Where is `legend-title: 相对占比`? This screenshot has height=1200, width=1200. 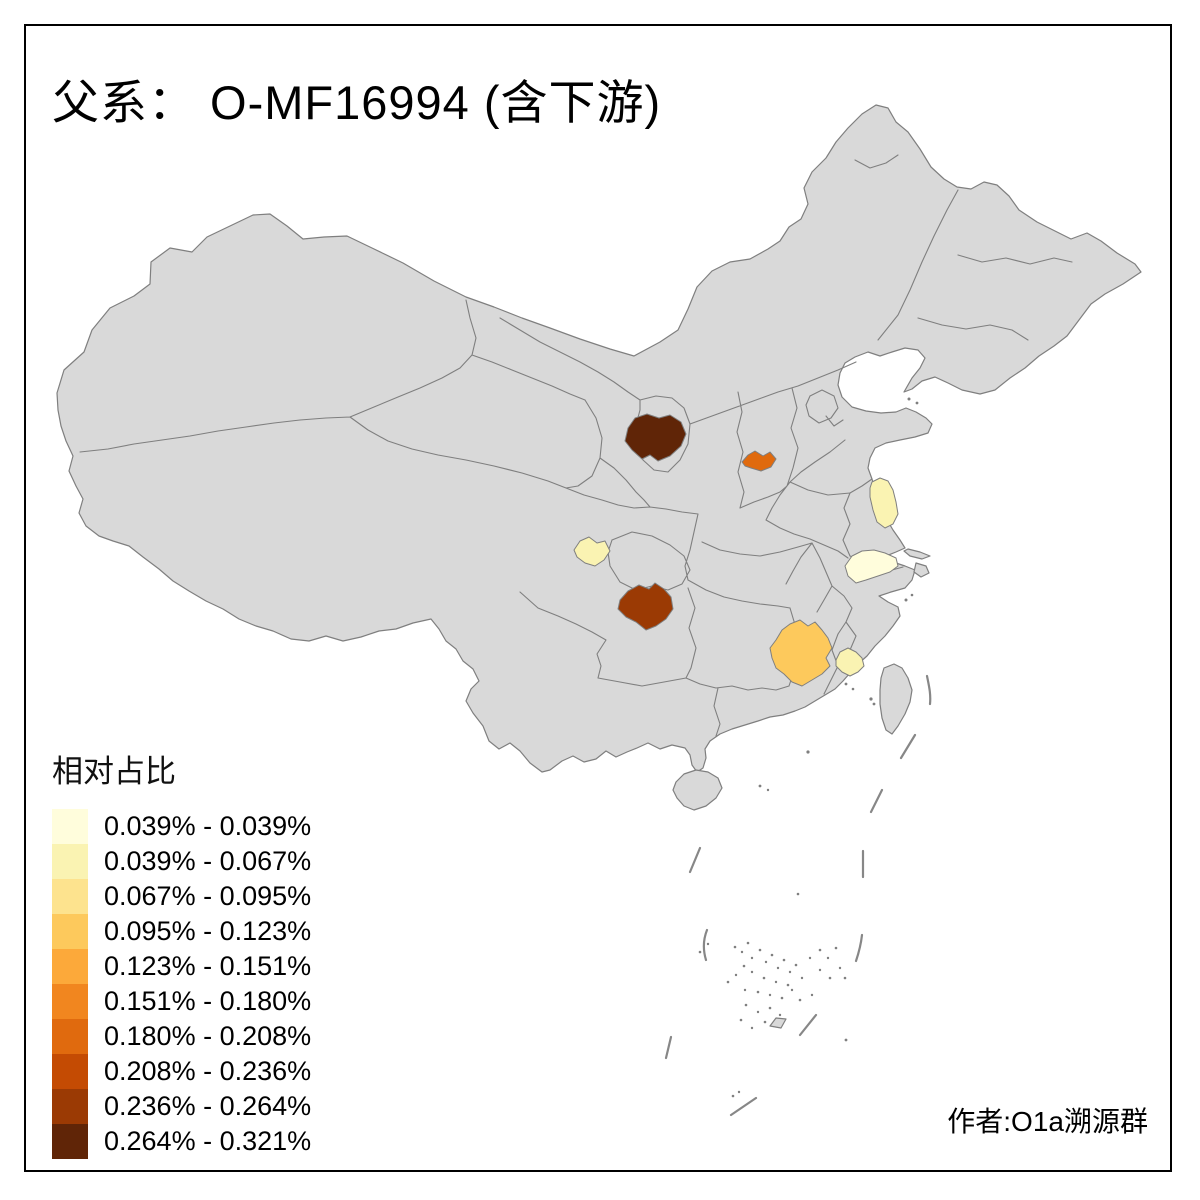 legend-title: 相对占比 is located at coordinates (114, 771).